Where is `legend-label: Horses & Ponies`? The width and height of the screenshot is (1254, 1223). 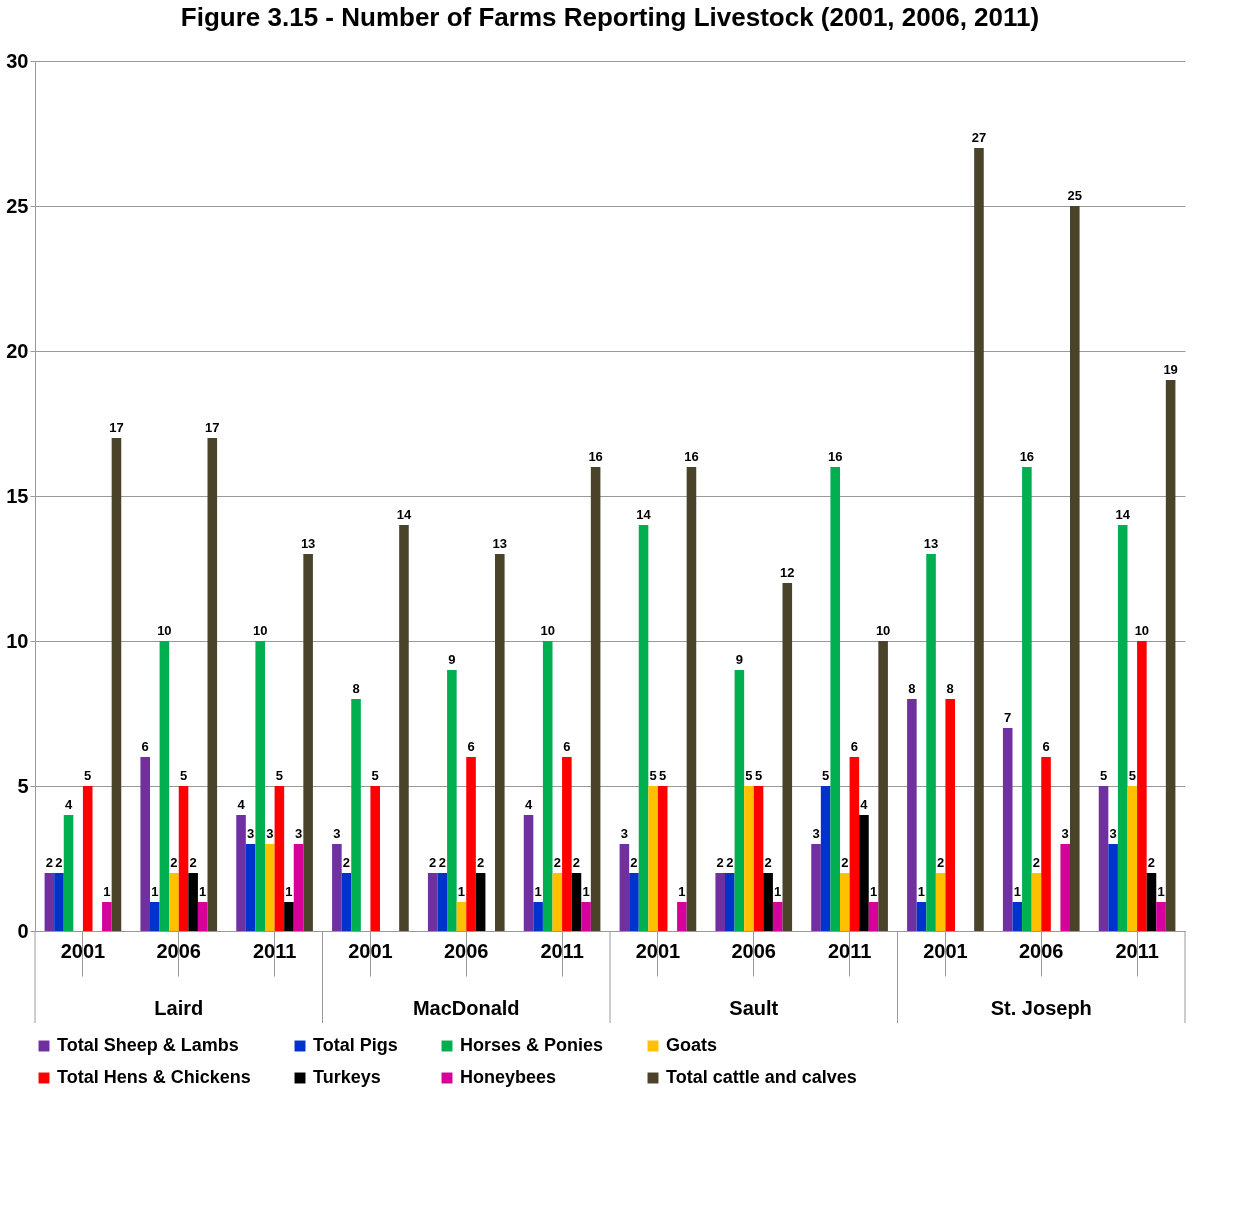
legend-label: Horses & Ponies is located at coordinates (532, 1045).